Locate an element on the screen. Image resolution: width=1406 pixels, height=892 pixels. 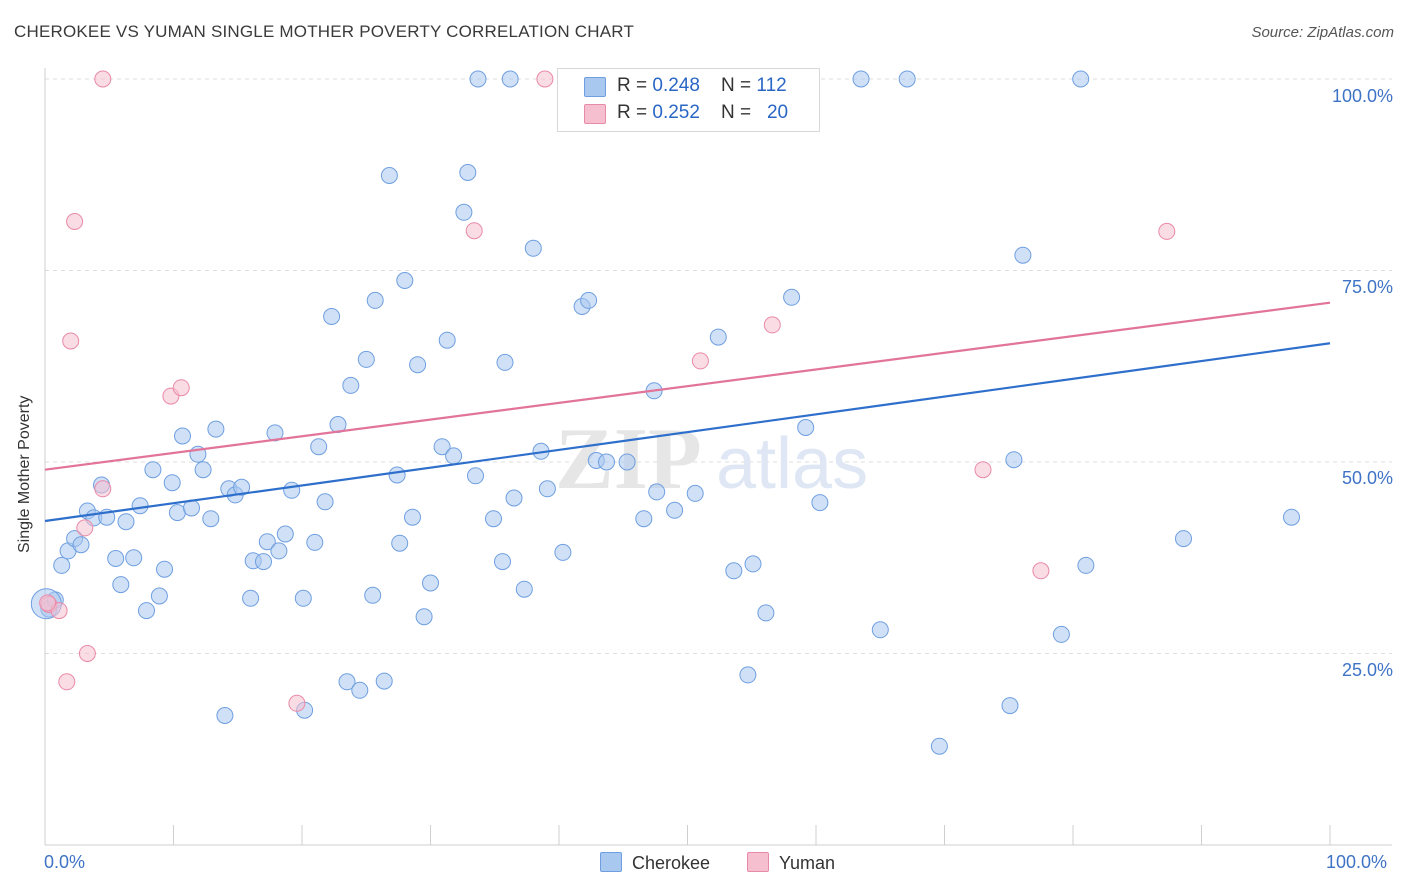
bottom-legend-swatch-yuman is located at coordinates (758, 862).